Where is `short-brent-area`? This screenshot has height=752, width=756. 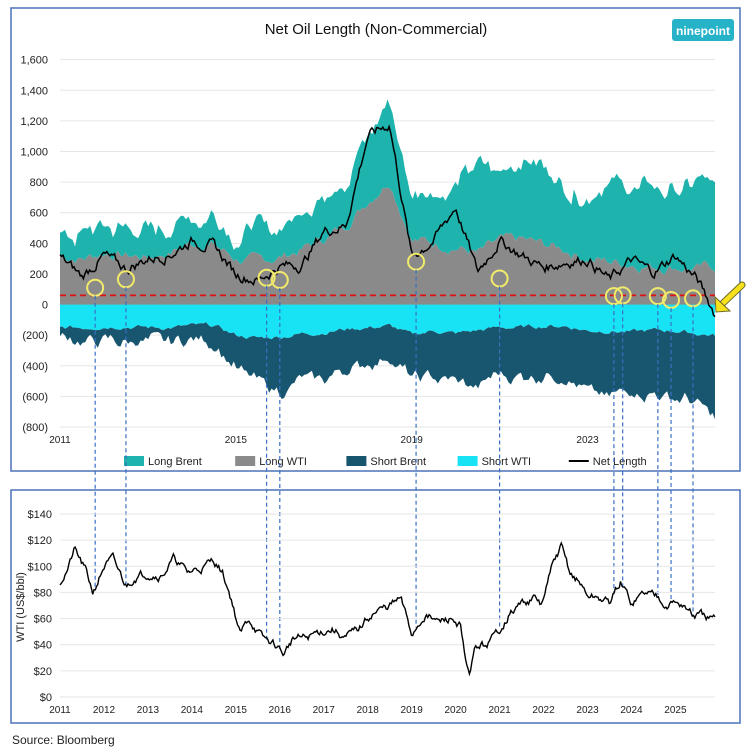
short-brent-area is located at coordinates (387, 371).